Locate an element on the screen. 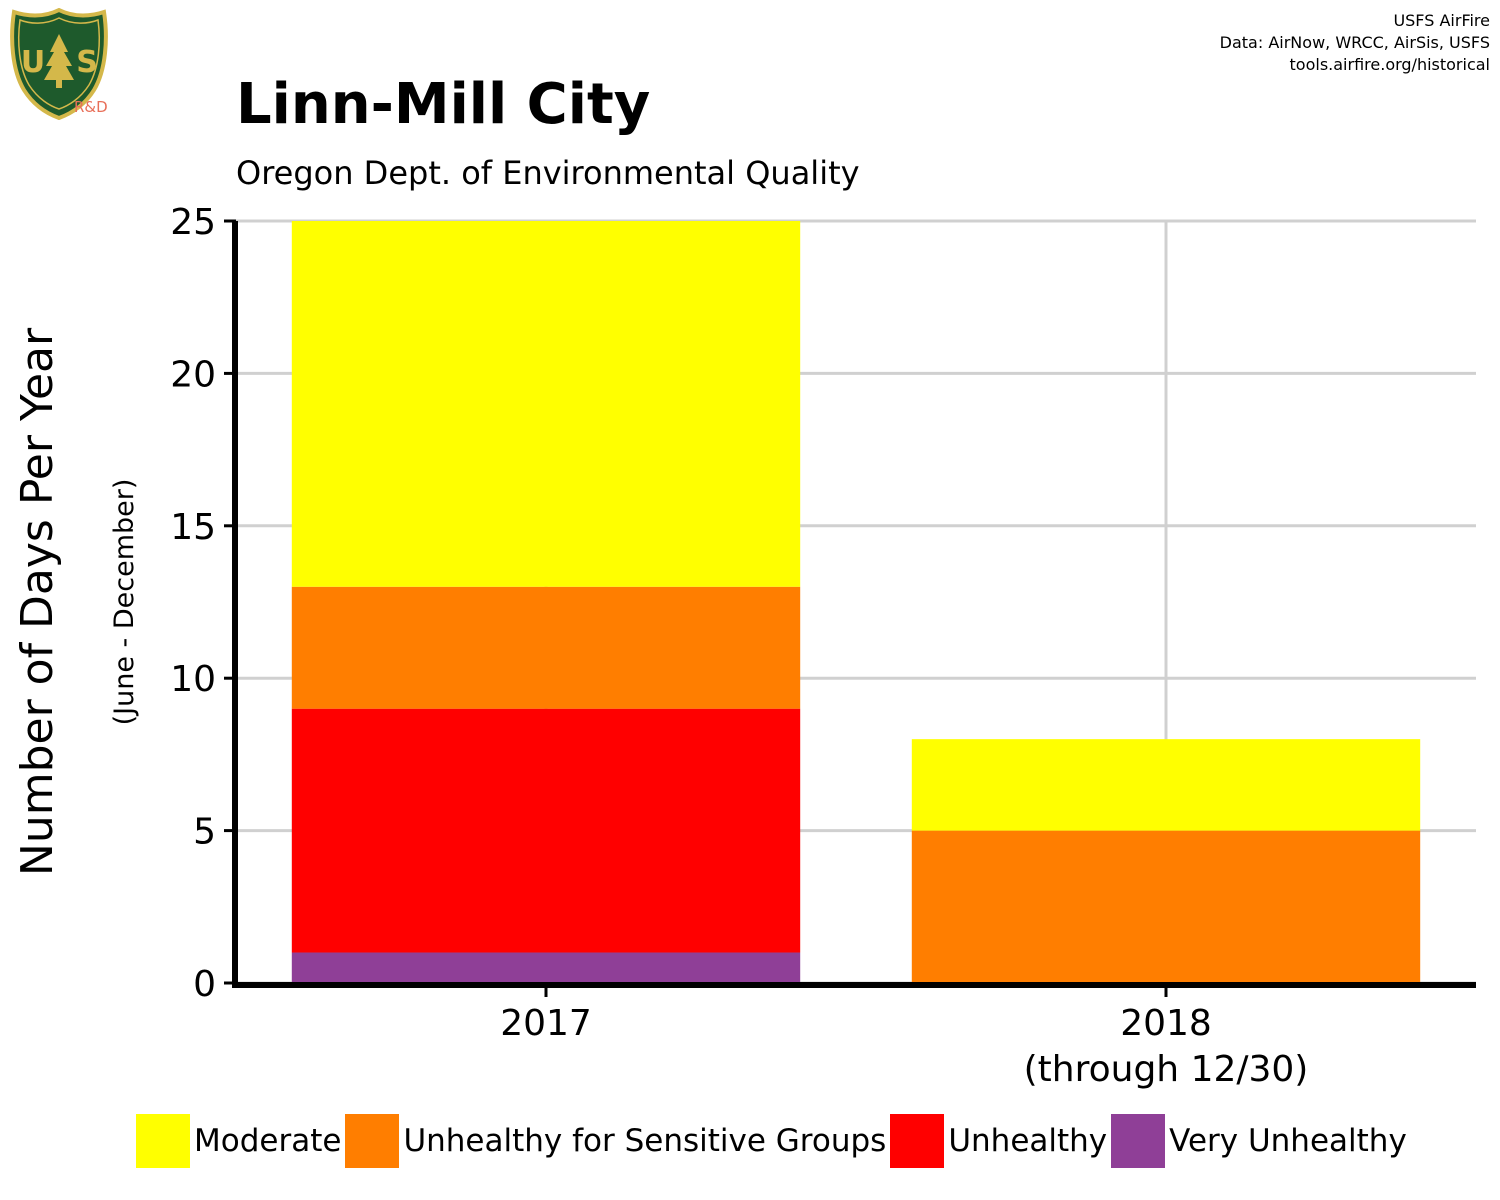 The height and width of the screenshot is (1200, 1500). legend-label: Unhealthy is located at coordinates (1028, 1141).